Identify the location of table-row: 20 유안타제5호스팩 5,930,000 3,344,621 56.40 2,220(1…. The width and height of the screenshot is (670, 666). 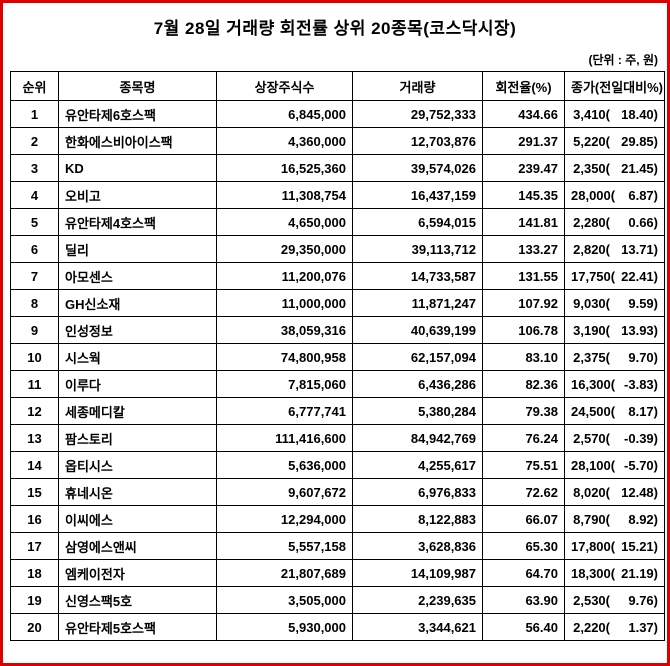
(337, 627).